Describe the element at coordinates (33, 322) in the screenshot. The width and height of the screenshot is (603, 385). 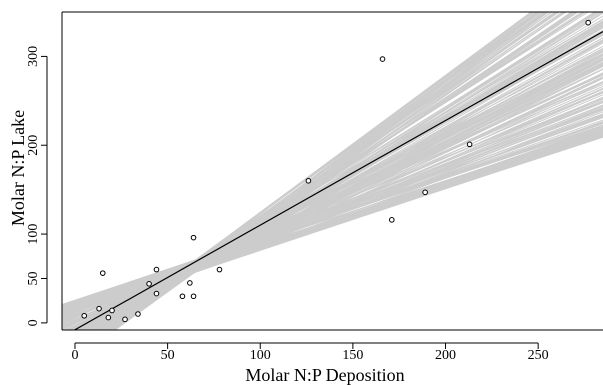
I see `y-tick-label: 0` at that location.